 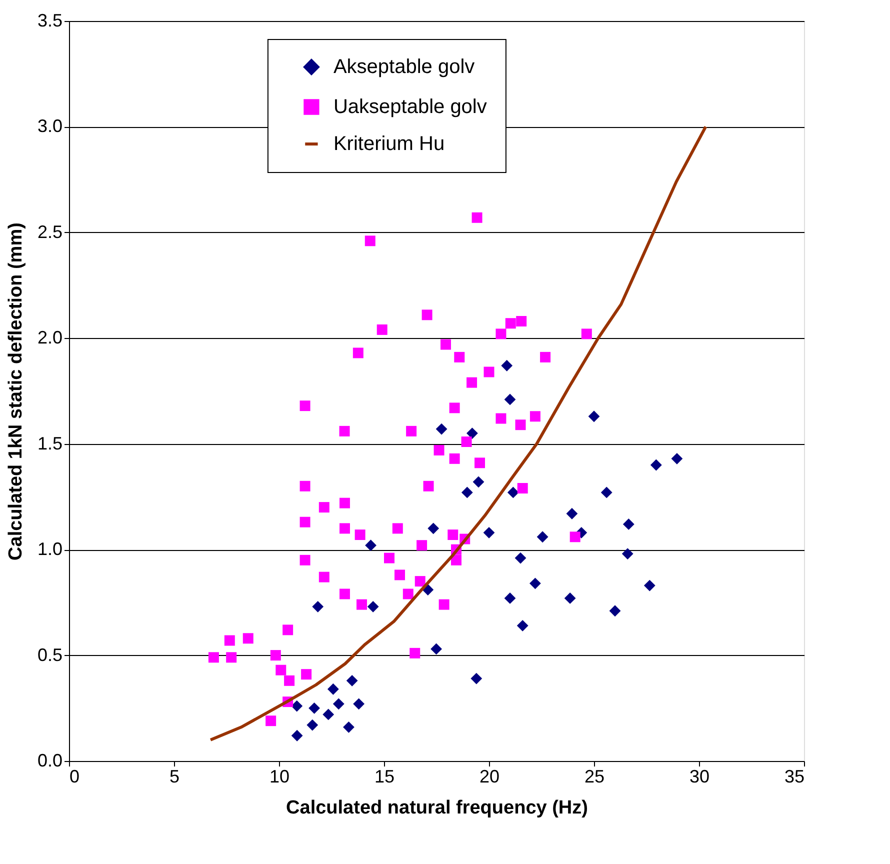 What do you see at coordinates (489, 776) in the screenshot?
I see `x-tick-label: 20` at bounding box center [489, 776].